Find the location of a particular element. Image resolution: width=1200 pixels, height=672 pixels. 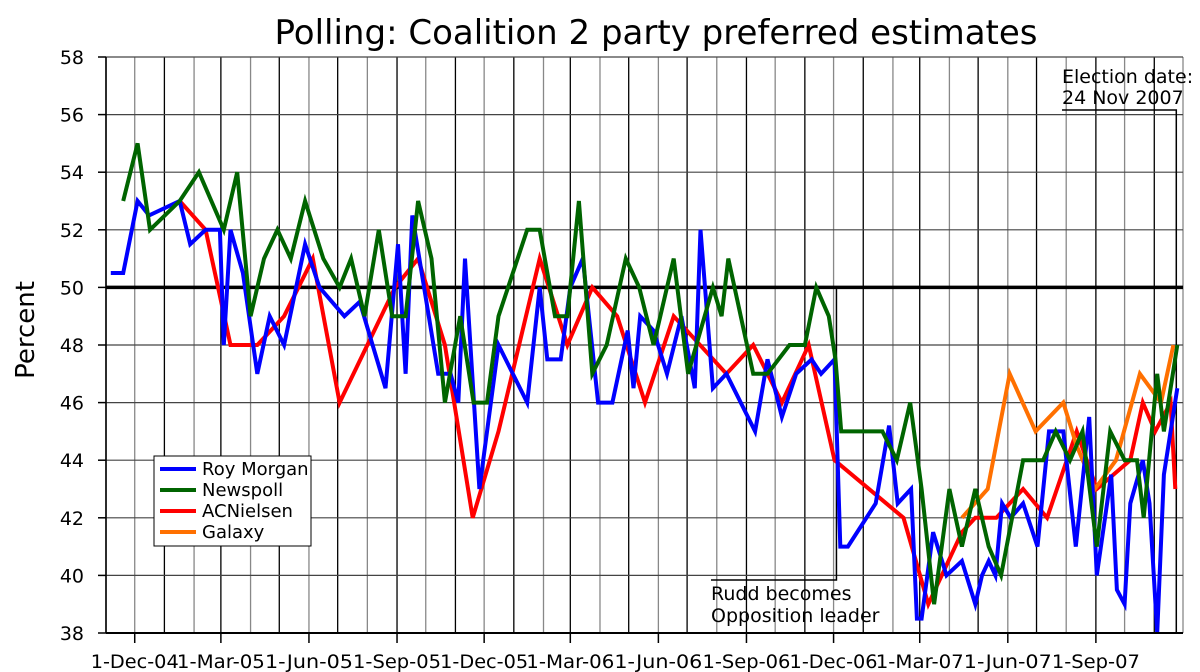

y-tick-label: 42 is located at coordinates (72, 519).